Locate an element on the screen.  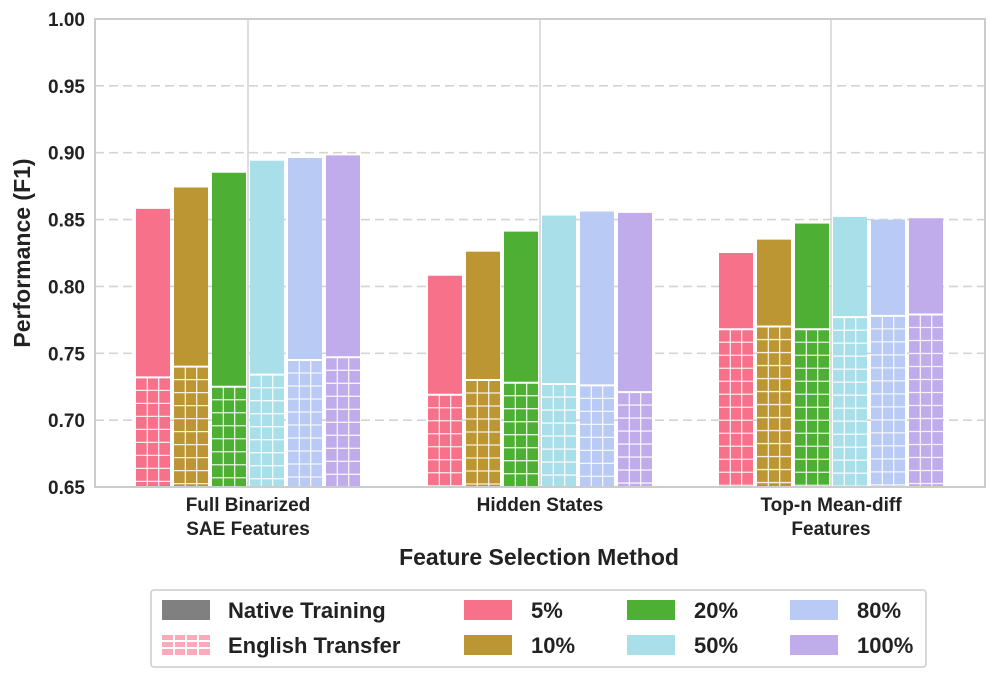
x-tick-label: SAE Features is located at coordinates (248, 529).